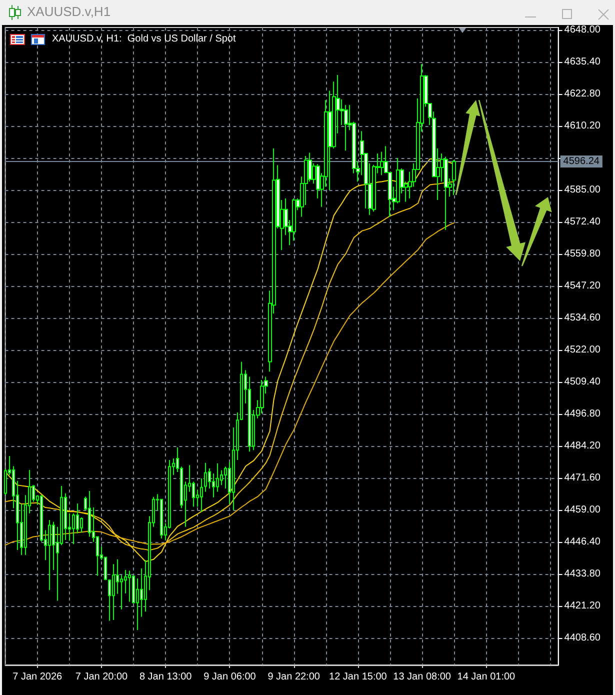  What do you see at coordinates (582, 222) in the screenshot?
I see `y-tick-label: 4572.40` at bounding box center [582, 222].